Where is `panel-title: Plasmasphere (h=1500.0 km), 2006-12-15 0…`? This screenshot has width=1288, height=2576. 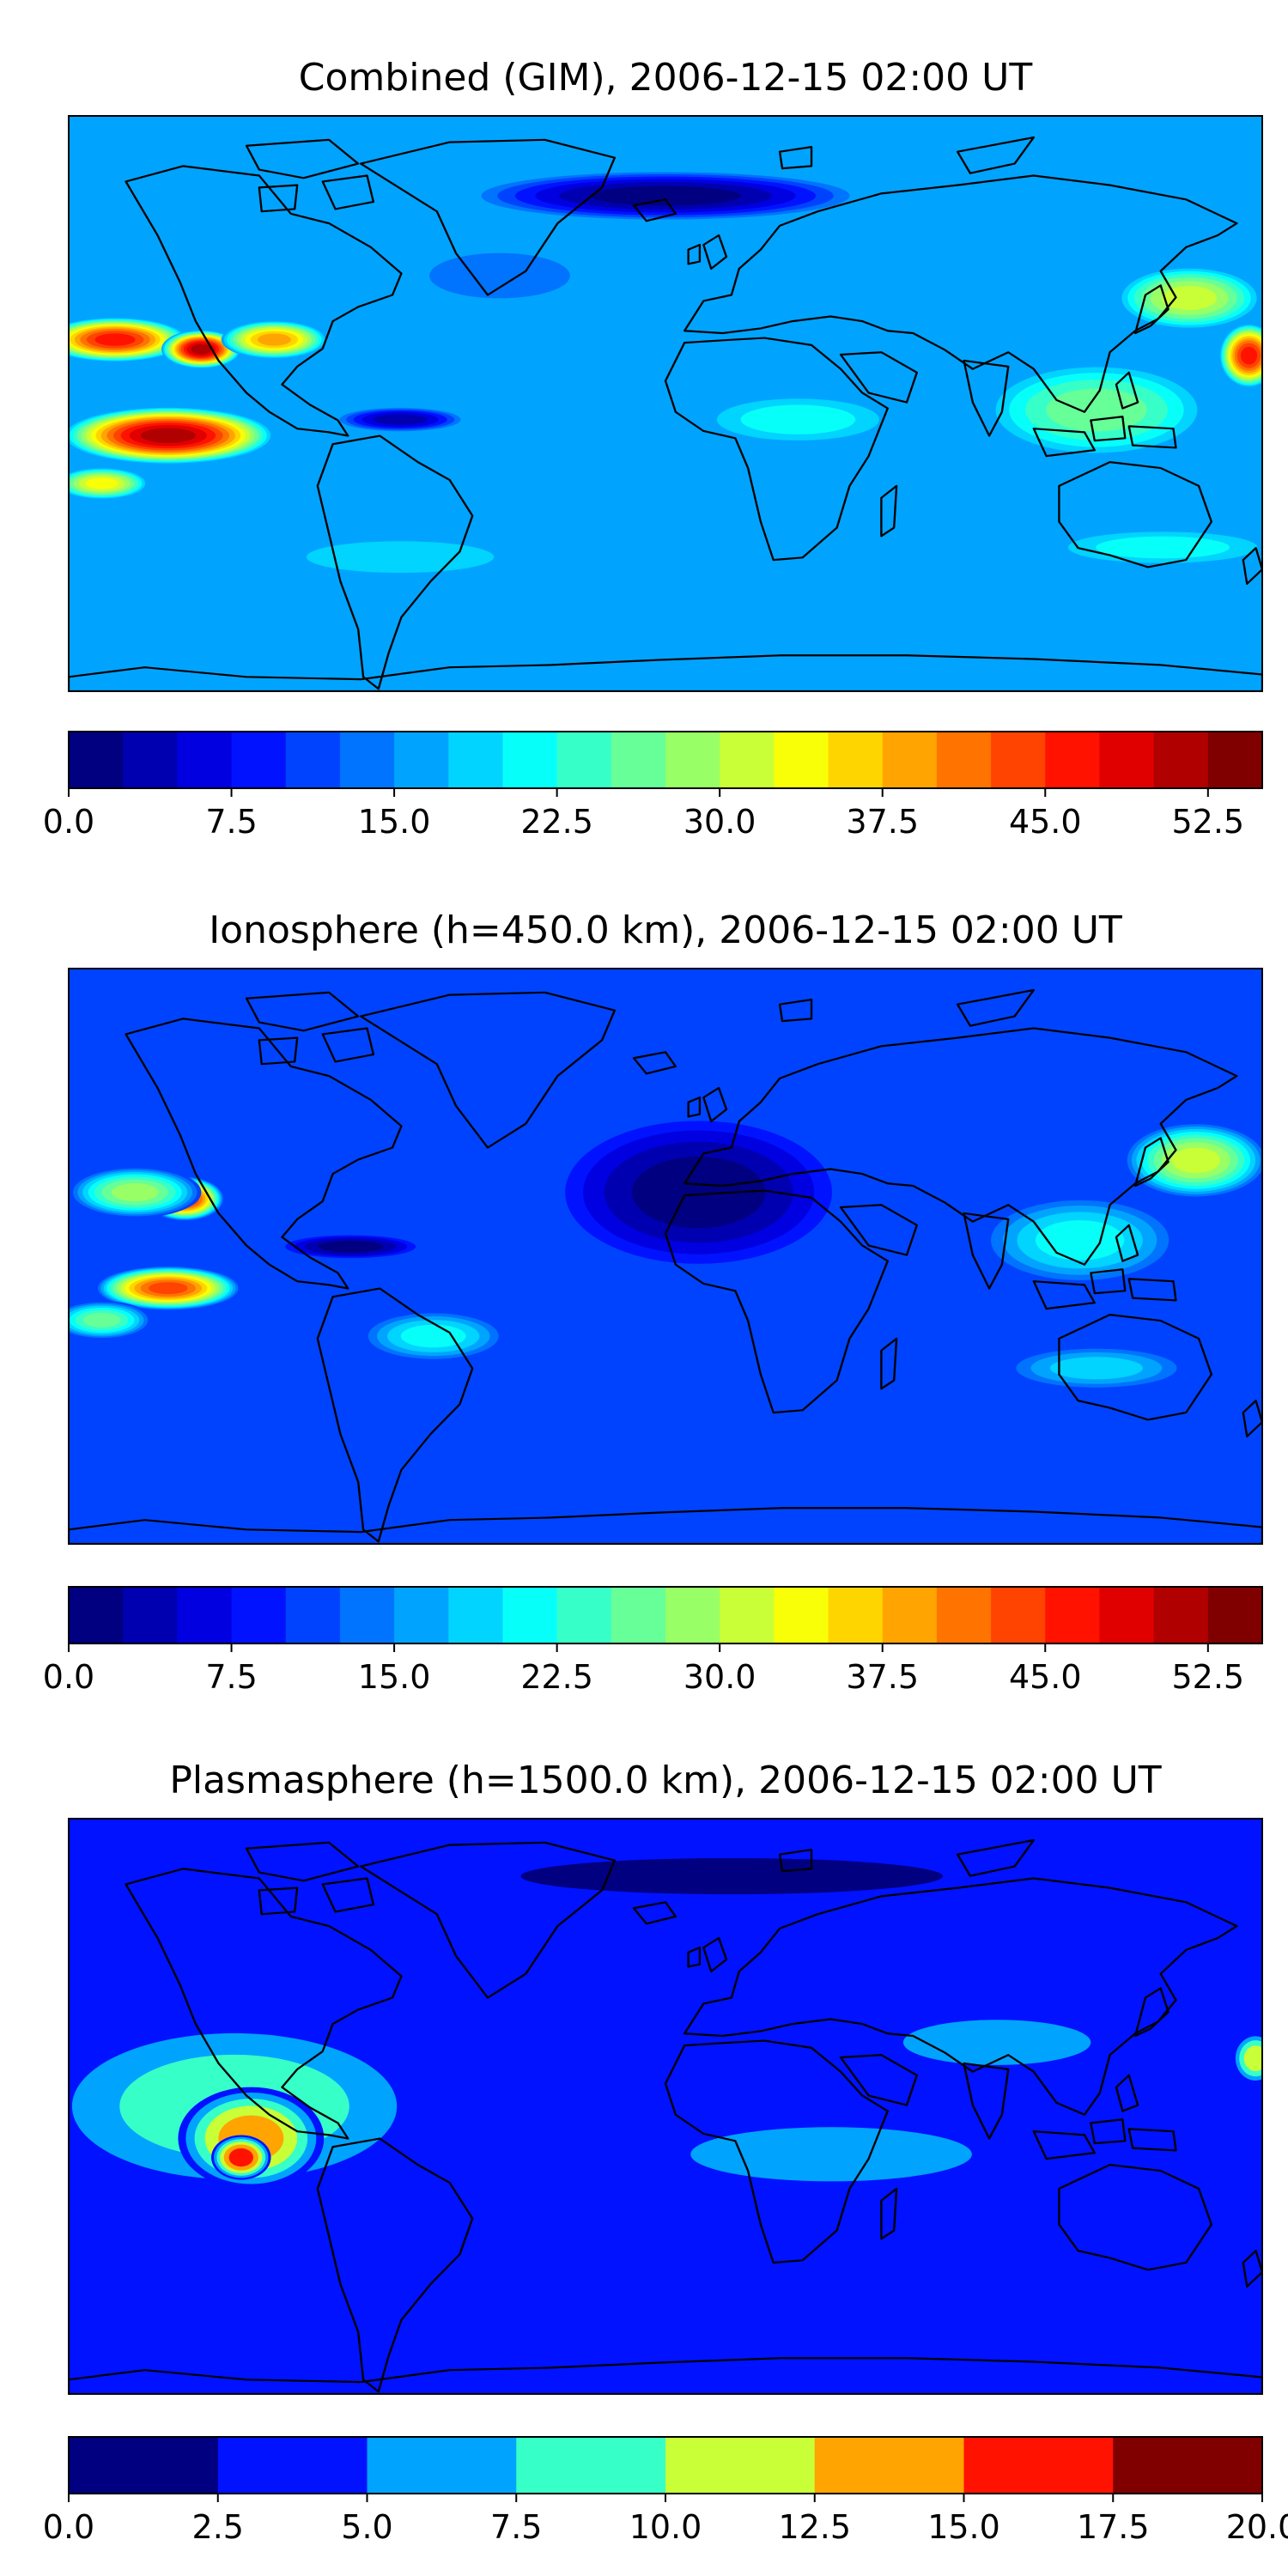
panel-title: Plasmasphere (h=1500.0 km), 2006-12-15 0… is located at coordinates (665, 1780).